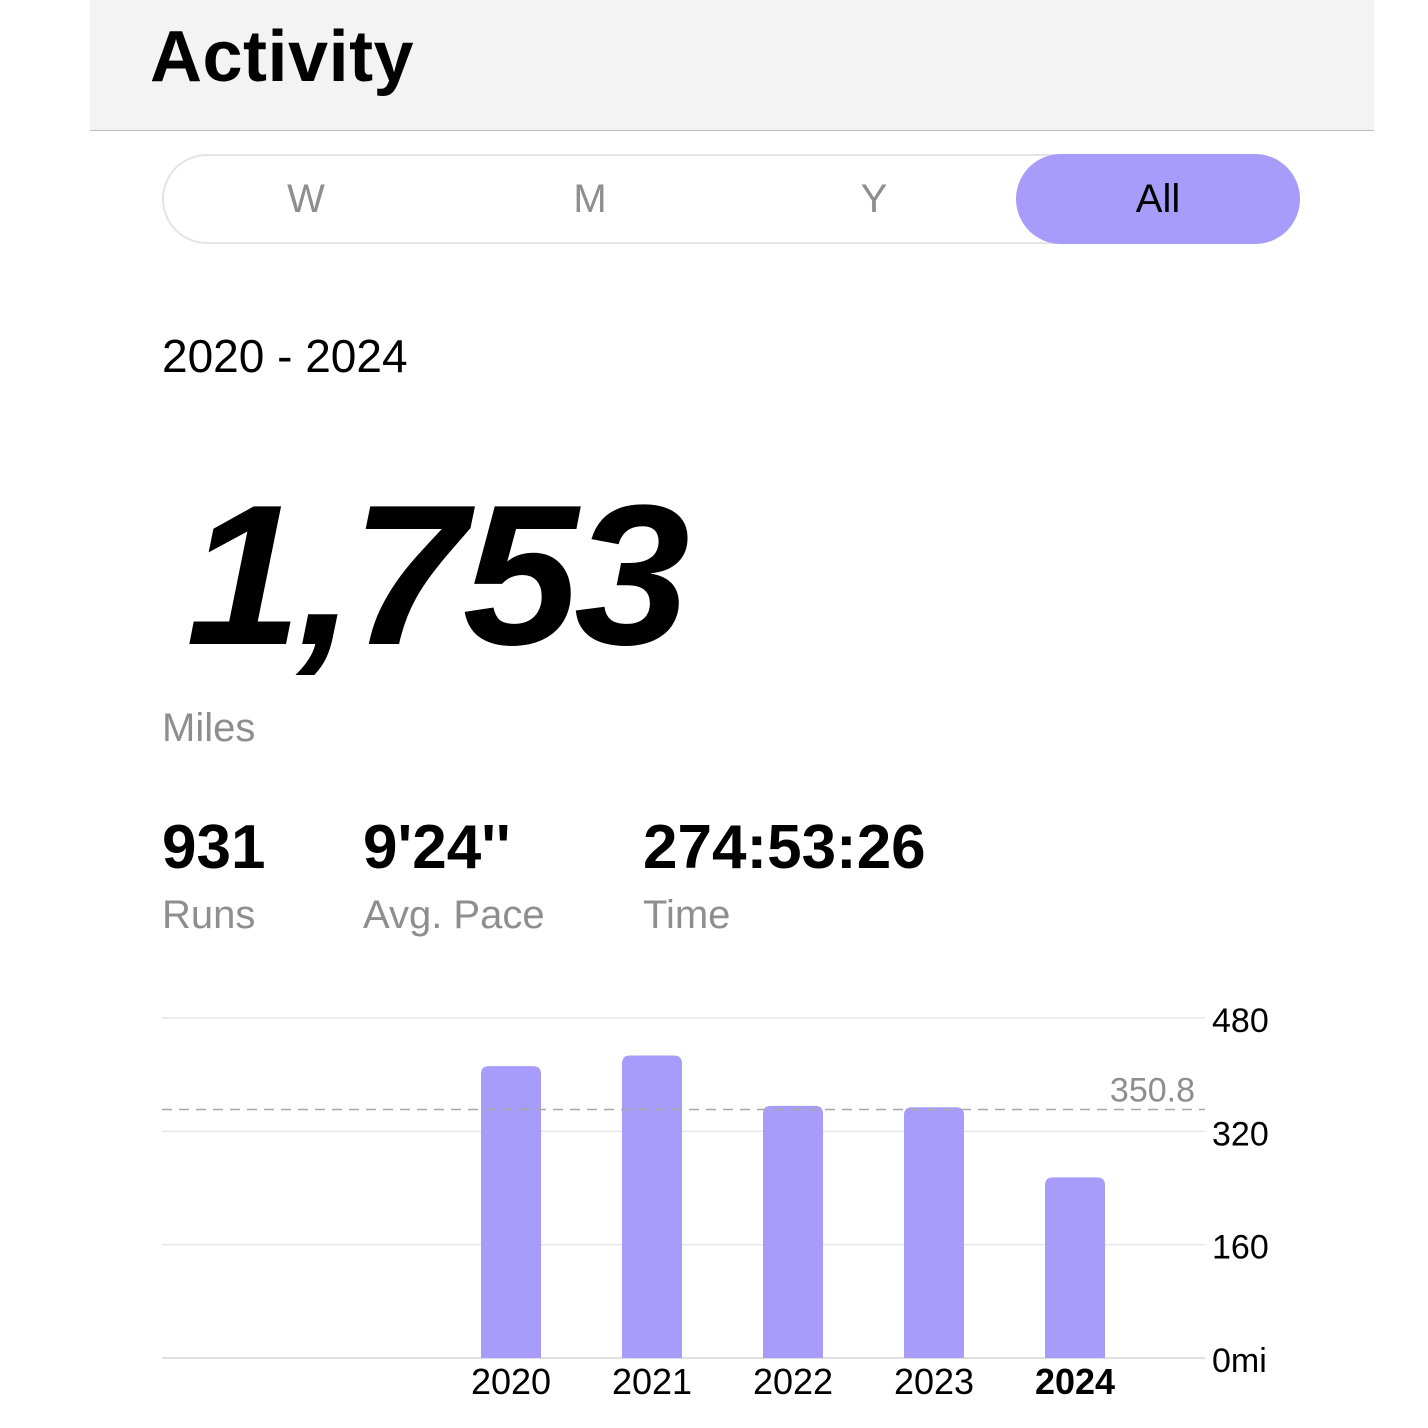 The height and width of the screenshot is (1428, 1428). Describe the element at coordinates (454, 915) in the screenshot. I see `avg-pace-label: Avg. Pace` at that location.